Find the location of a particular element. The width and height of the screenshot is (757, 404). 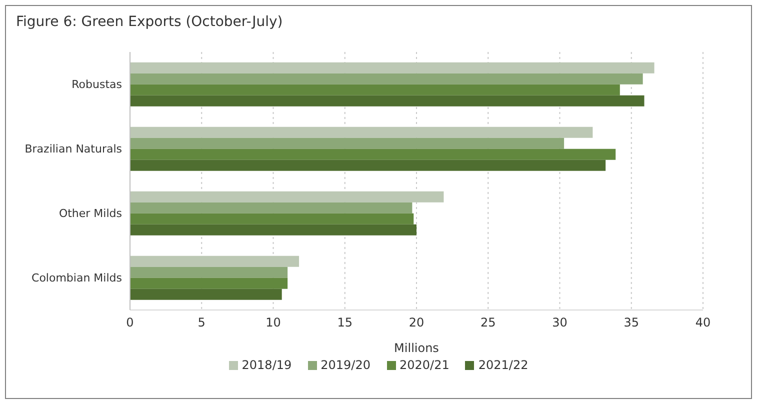

x-tick-label: 35 is located at coordinates (632, 323).